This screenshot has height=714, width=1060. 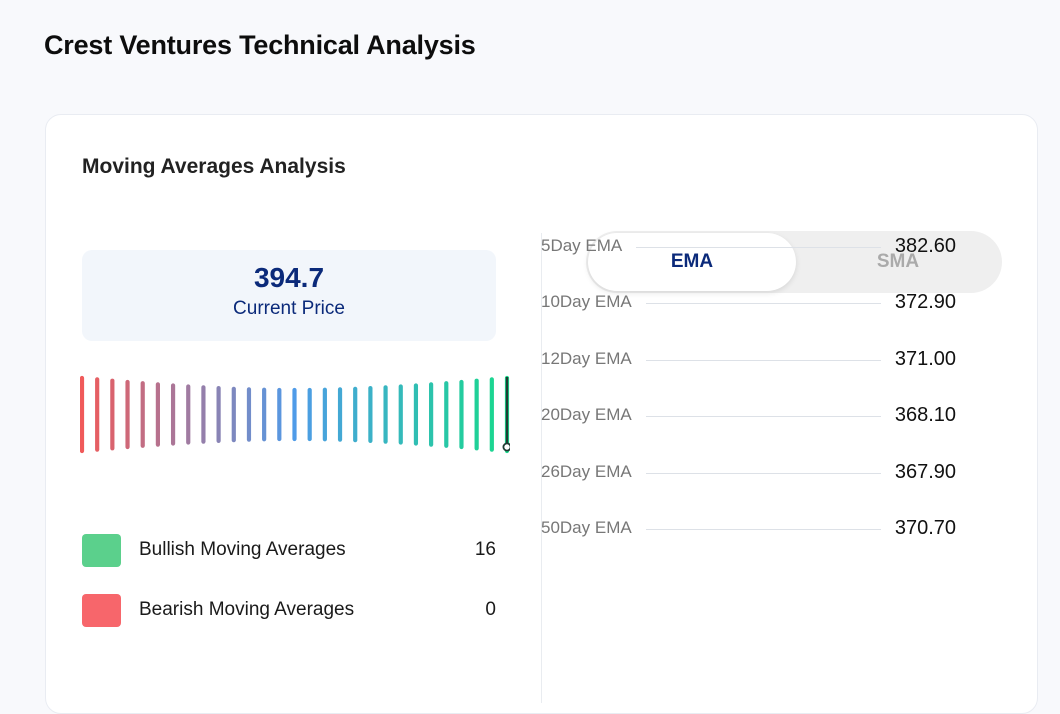 What do you see at coordinates (289, 295) in the screenshot?
I see `current-price-box: 394.7 Current Price` at bounding box center [289, 295].